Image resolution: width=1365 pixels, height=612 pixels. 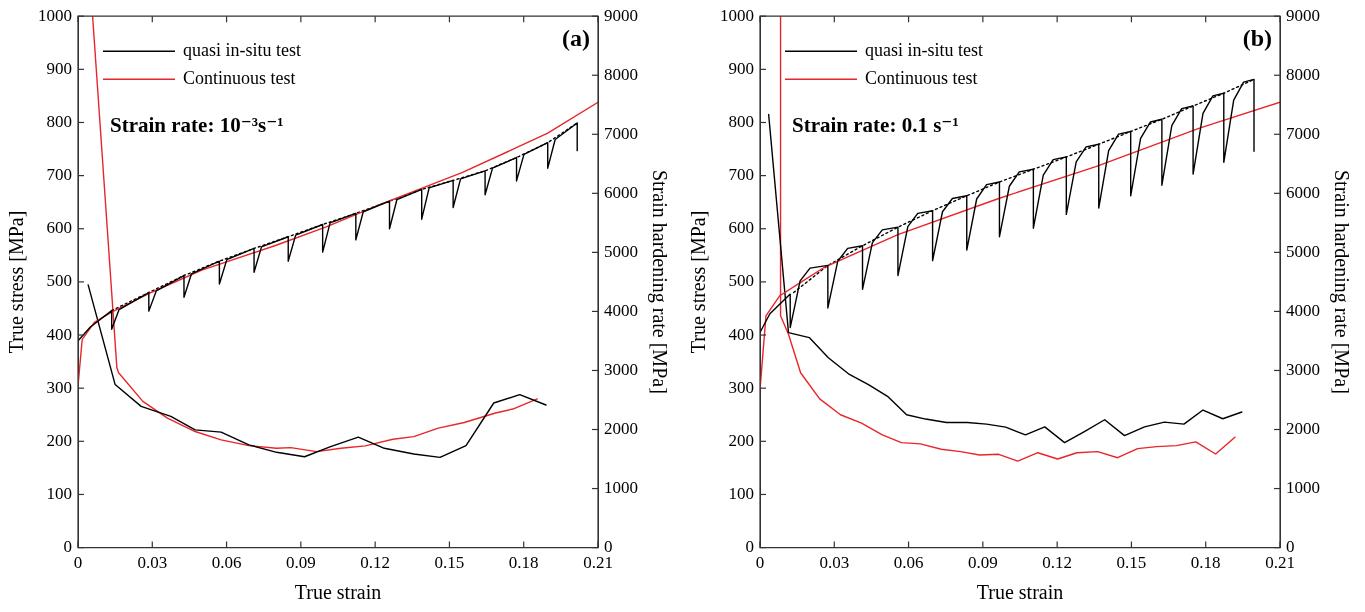 I want to click on annotation: (b), so click(x=1257, y=38).